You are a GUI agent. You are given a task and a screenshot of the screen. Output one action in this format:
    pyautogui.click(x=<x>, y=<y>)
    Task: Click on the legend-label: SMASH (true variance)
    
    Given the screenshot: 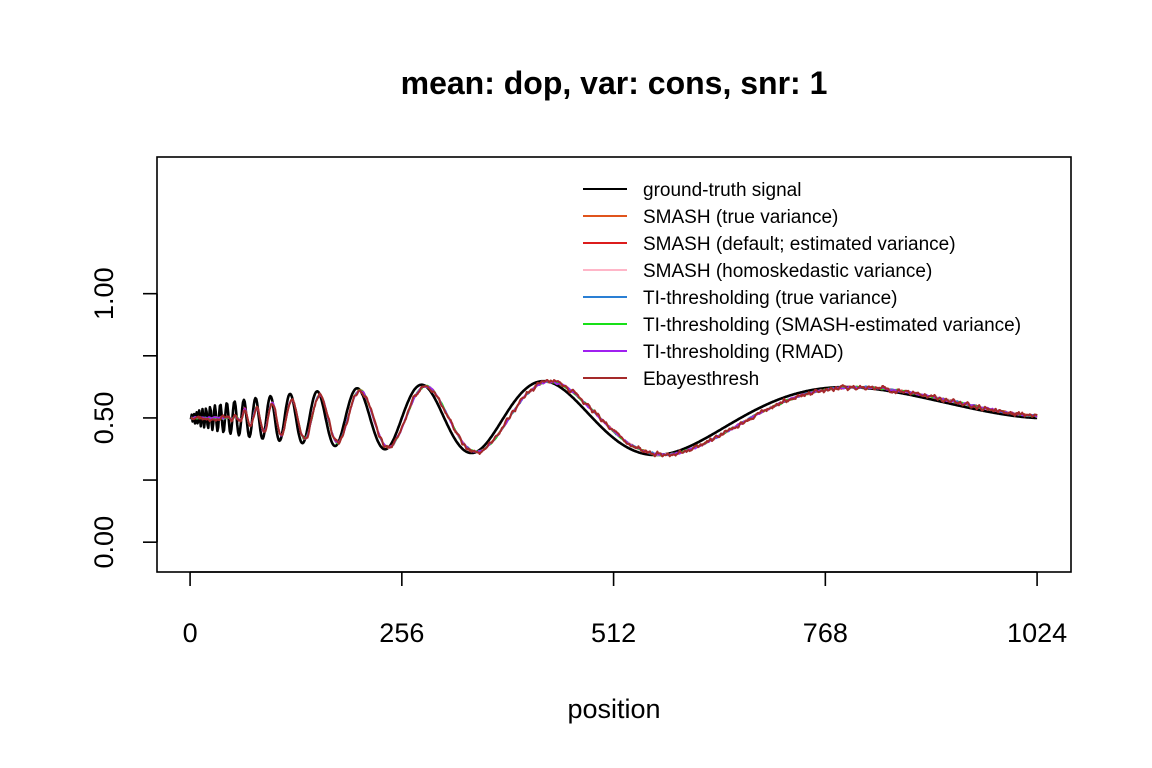 What is the action you would take?
    pyautogui.click(x=740, y=217)
    